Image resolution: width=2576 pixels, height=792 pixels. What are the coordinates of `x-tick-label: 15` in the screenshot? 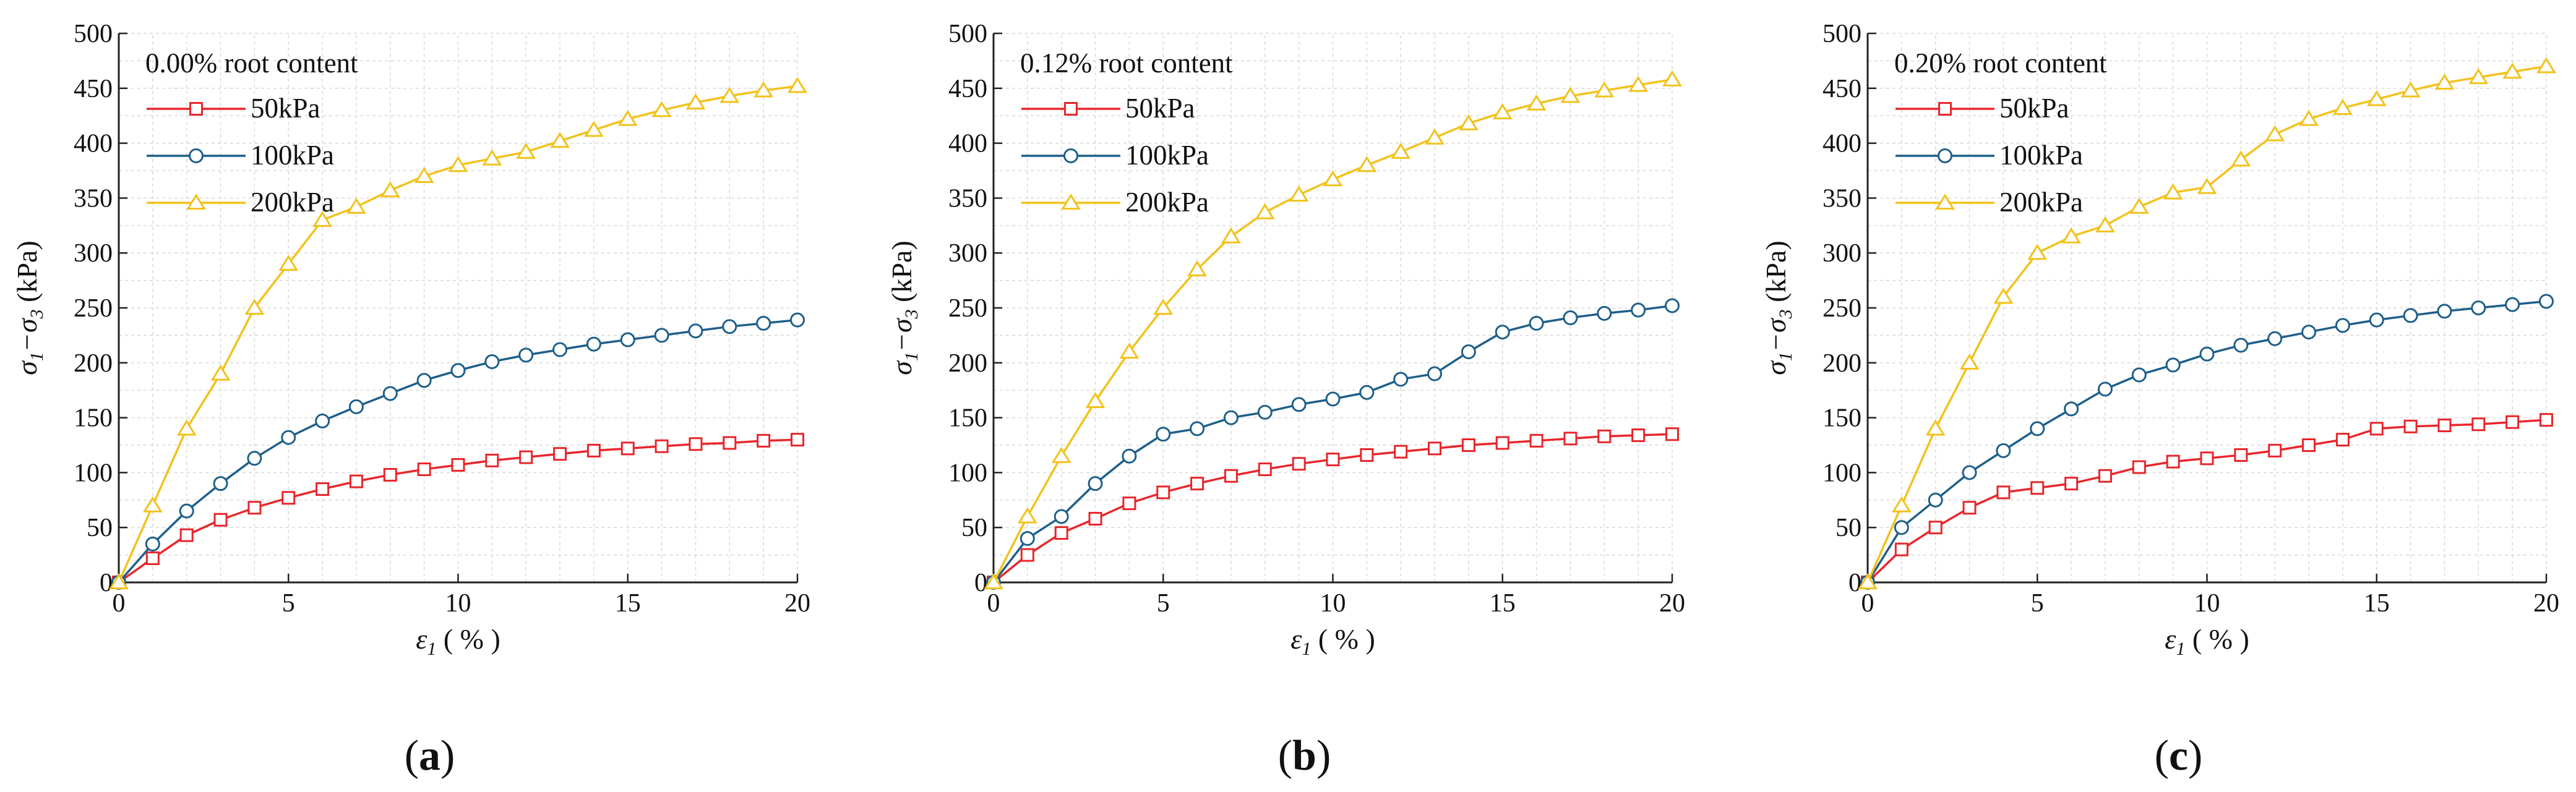 It's located at (628, 603).